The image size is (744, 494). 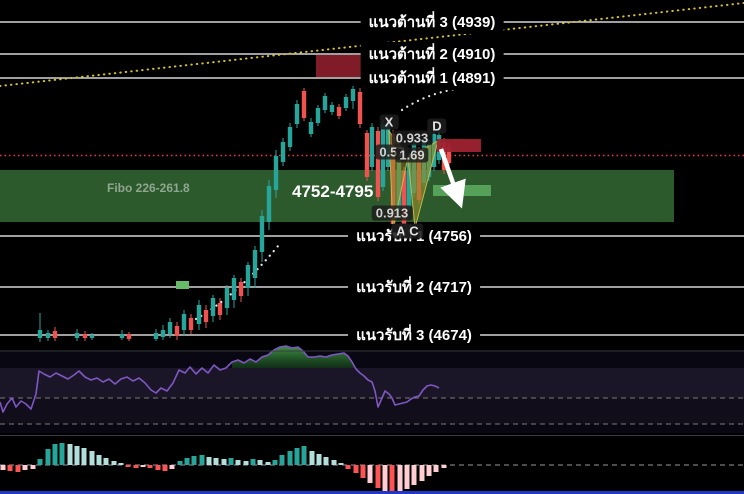 What do you see at coordinates (337, 196) in the screenshot?
I see `fibo-zone` at bounding box center [337, 196].